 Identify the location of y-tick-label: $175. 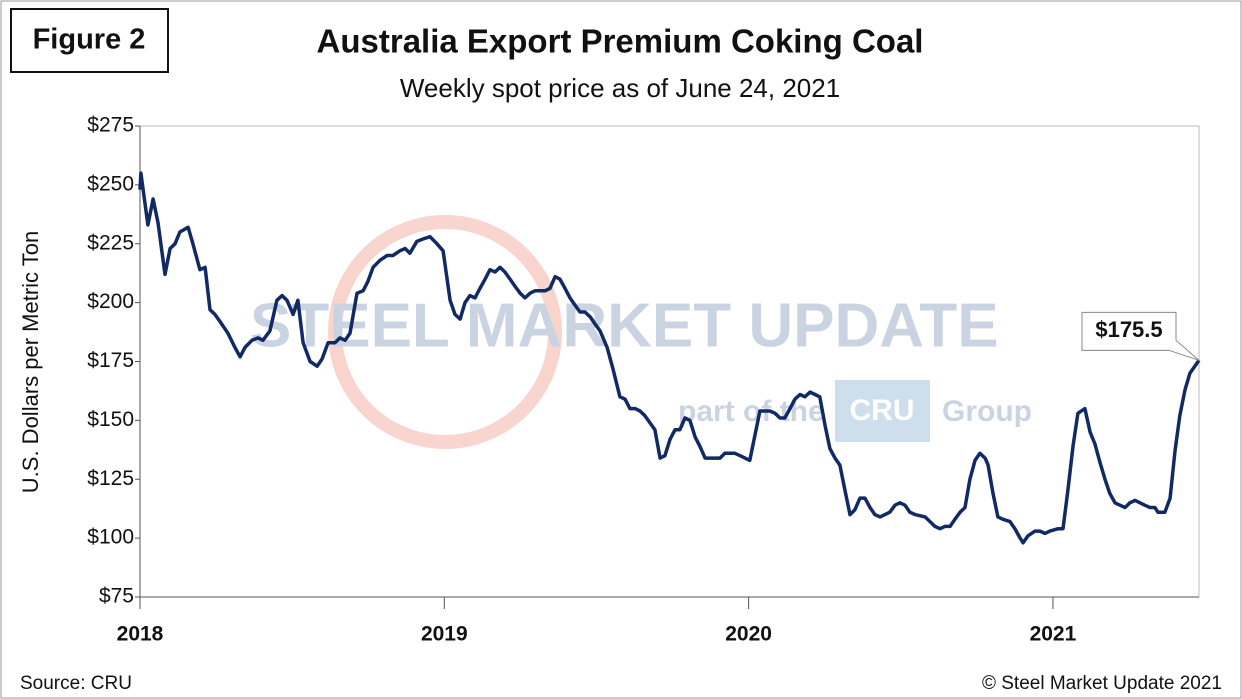
(110, 360).